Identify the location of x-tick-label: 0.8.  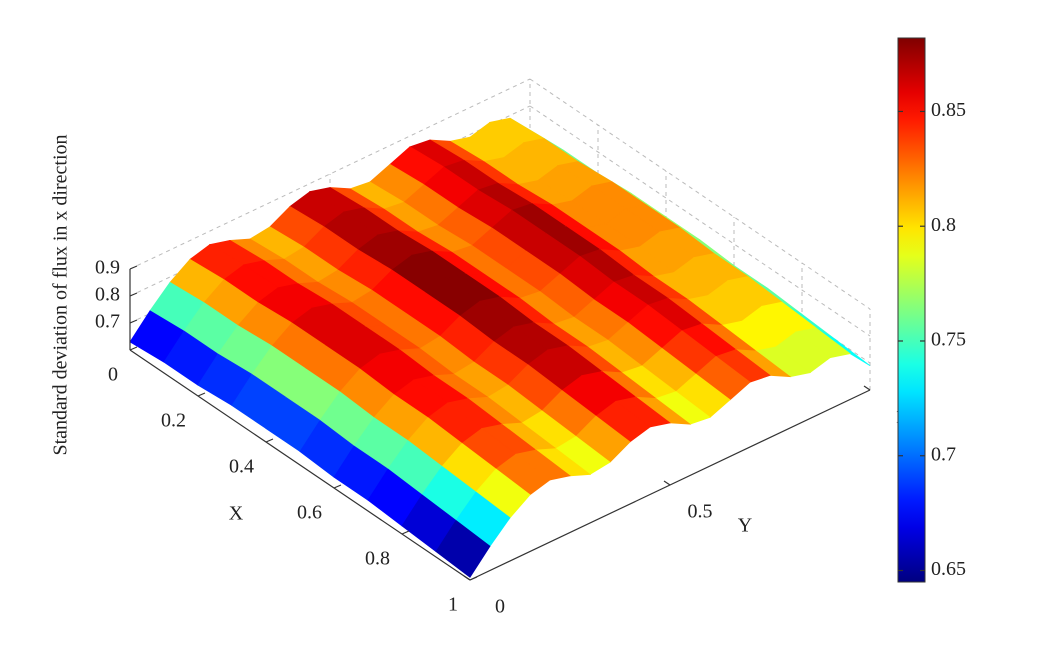
(377, 559).